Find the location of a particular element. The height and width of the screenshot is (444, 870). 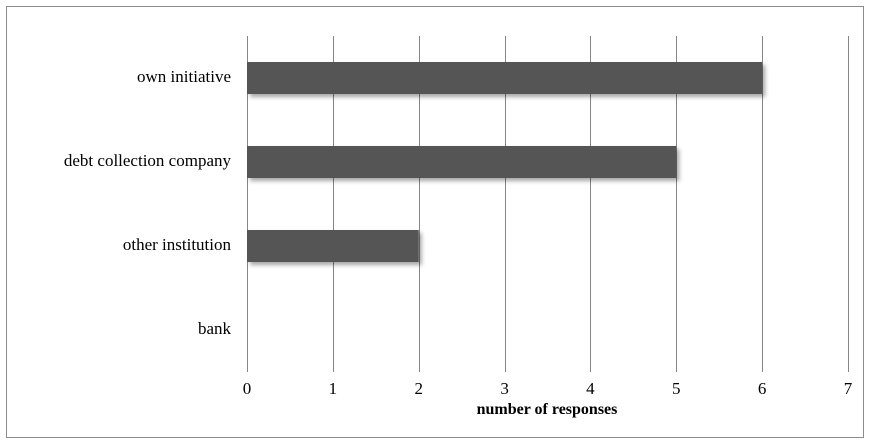

x-tick-label: 3 is located at coordinates (504, 388).